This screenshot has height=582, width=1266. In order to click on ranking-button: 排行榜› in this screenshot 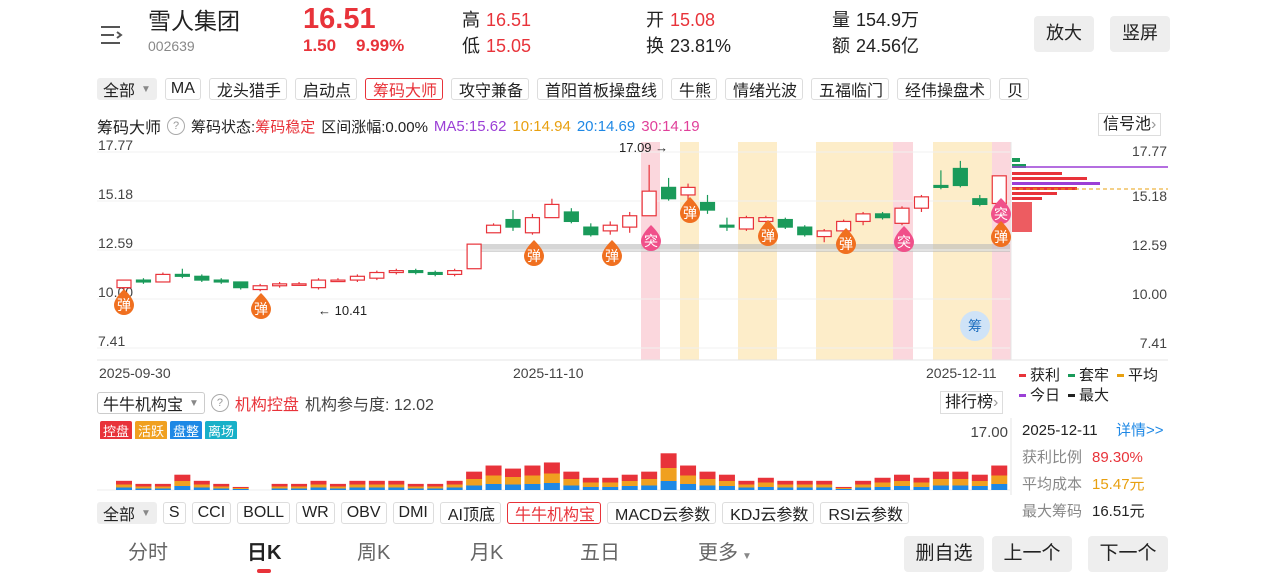, I will do `click(972, 403)`.